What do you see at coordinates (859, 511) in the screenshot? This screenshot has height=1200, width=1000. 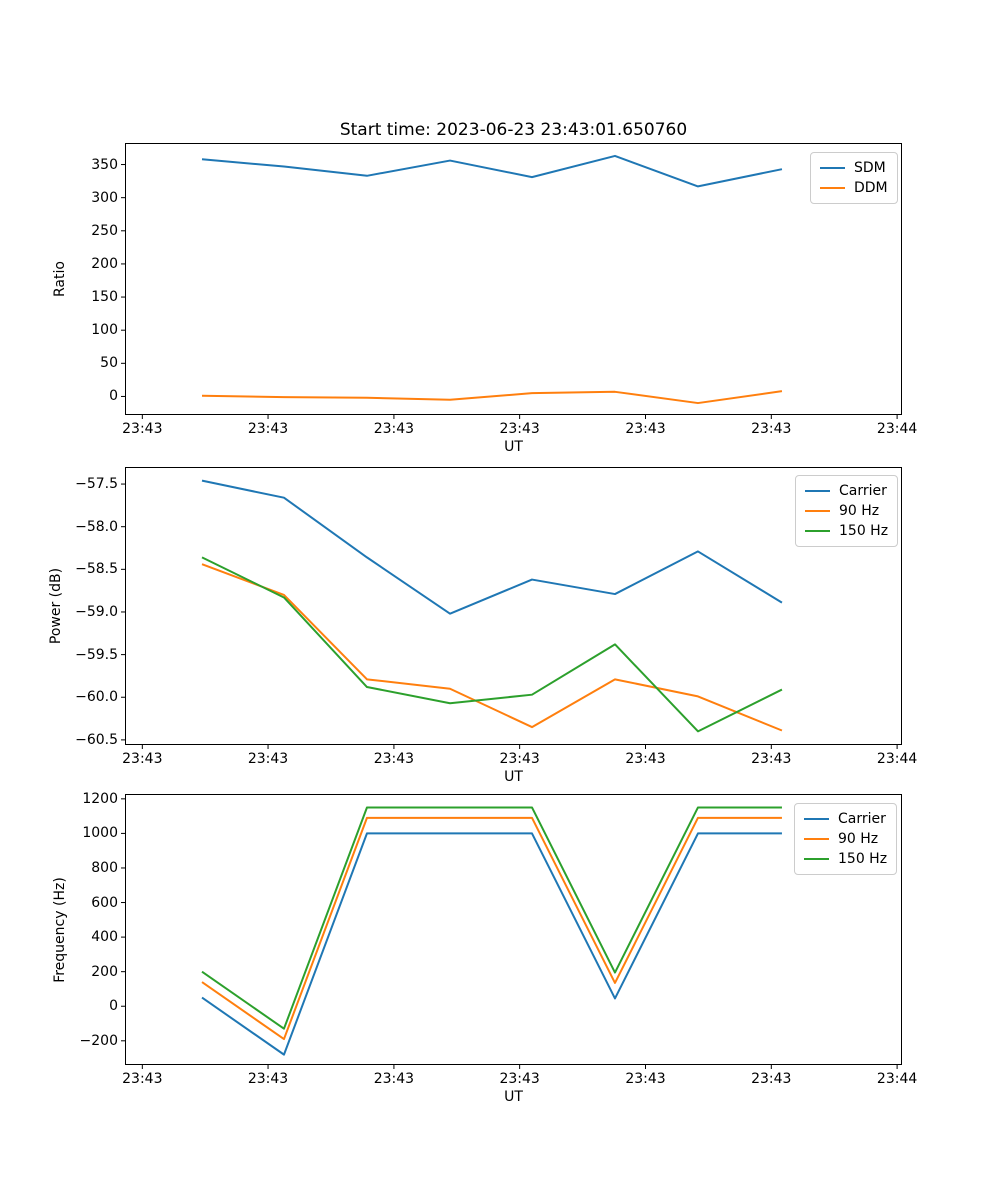 I see `power-legend-label-90-hz: 90 Hz` at bounding box center [859, 511].